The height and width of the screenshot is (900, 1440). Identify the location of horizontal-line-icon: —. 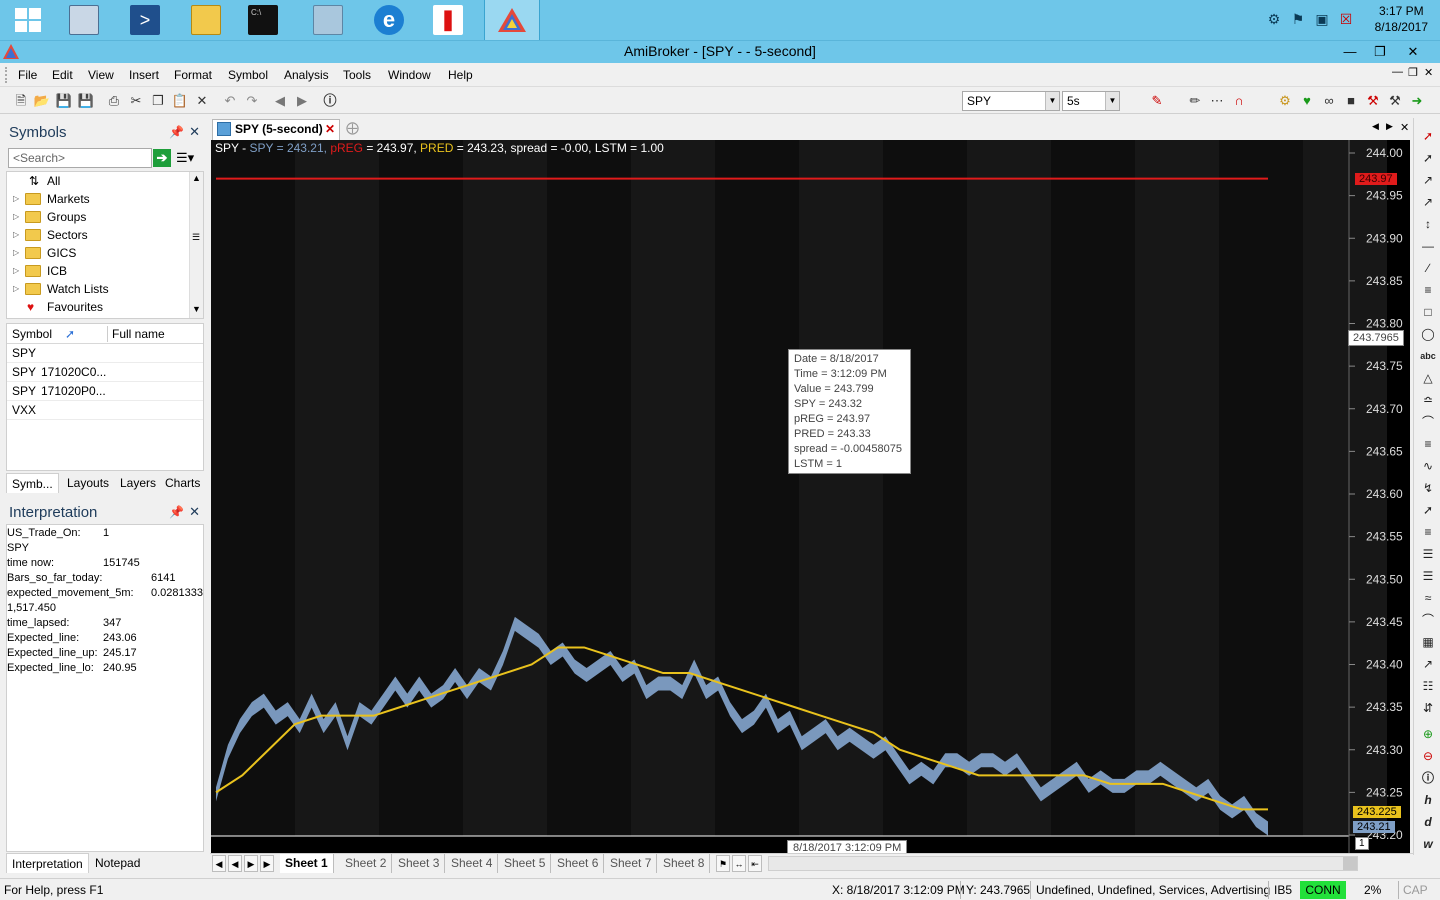
(1428, 246).